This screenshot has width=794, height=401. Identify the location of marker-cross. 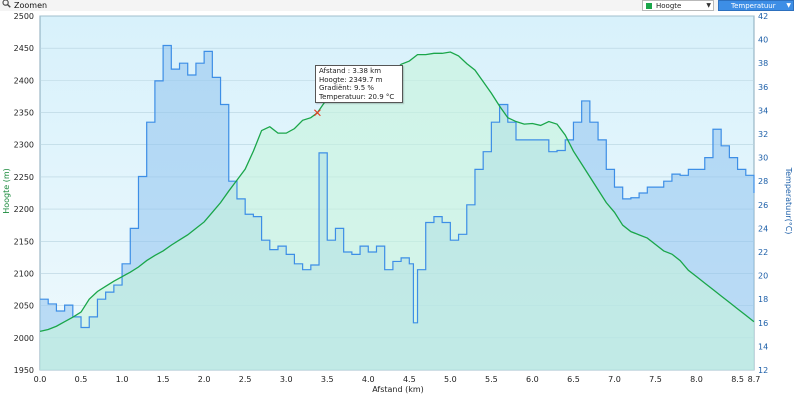
(317, 113).